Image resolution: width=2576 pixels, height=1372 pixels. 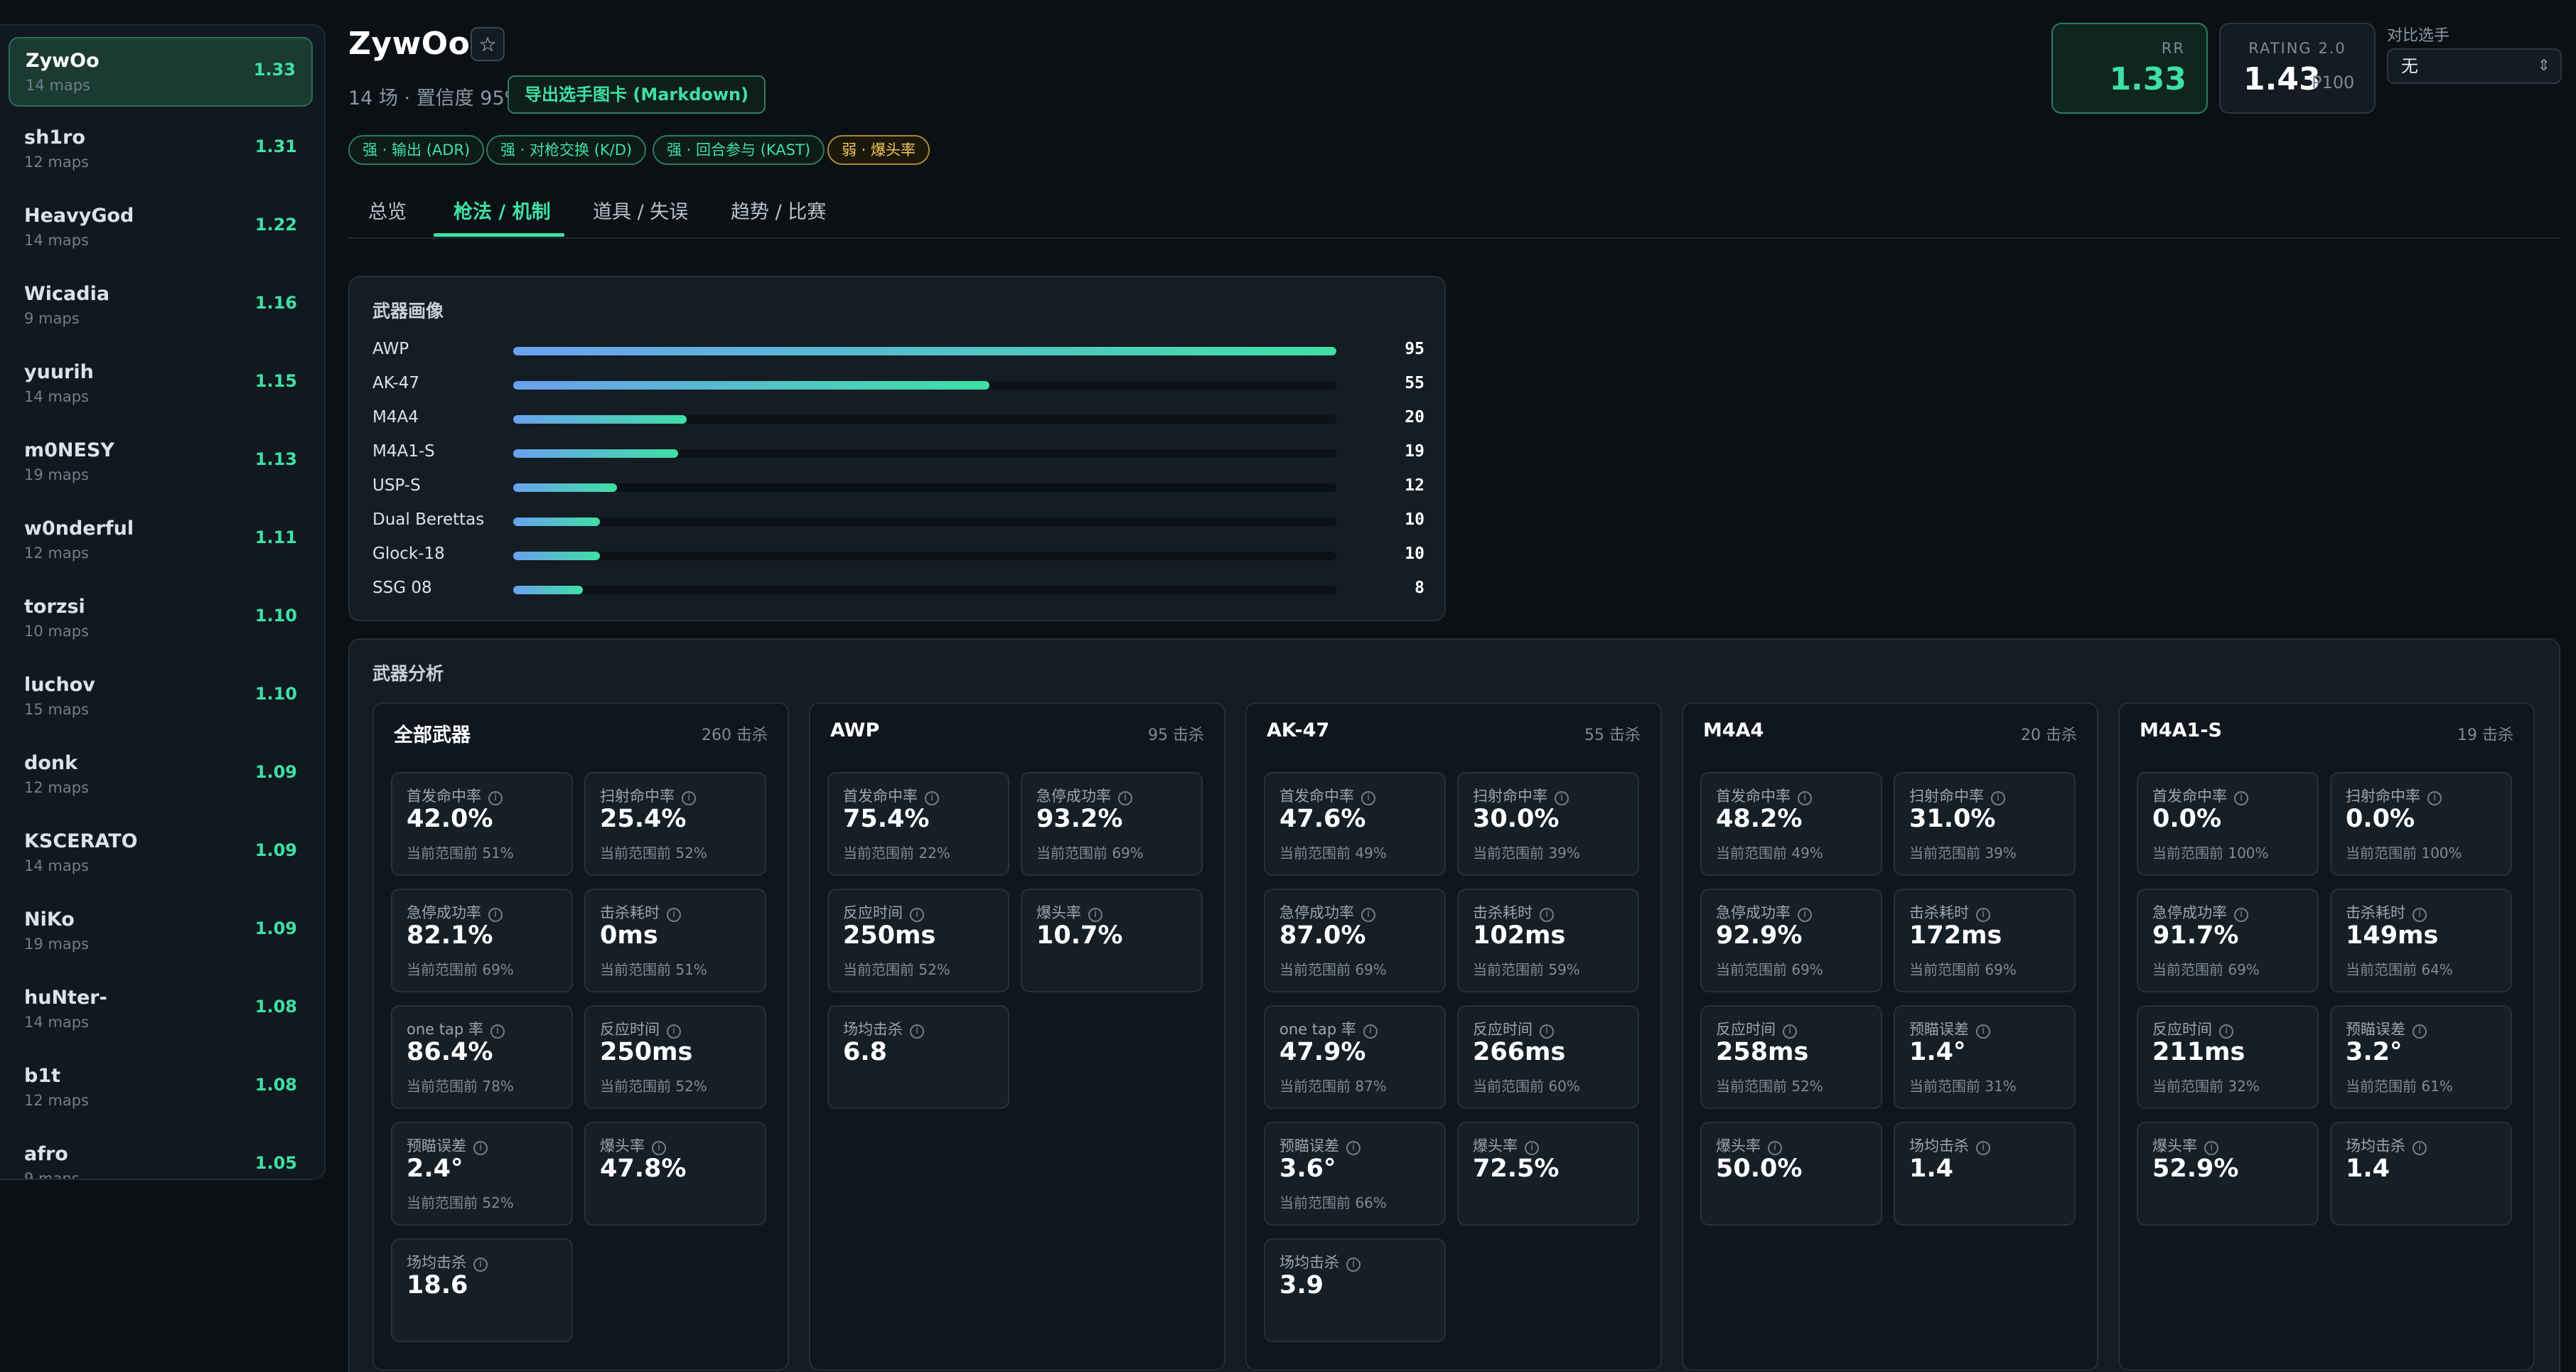 What do you see at coordinates (556, 556) in the screenshot?
I see `weapon-bar-fill` at bounding box center [556, 556].